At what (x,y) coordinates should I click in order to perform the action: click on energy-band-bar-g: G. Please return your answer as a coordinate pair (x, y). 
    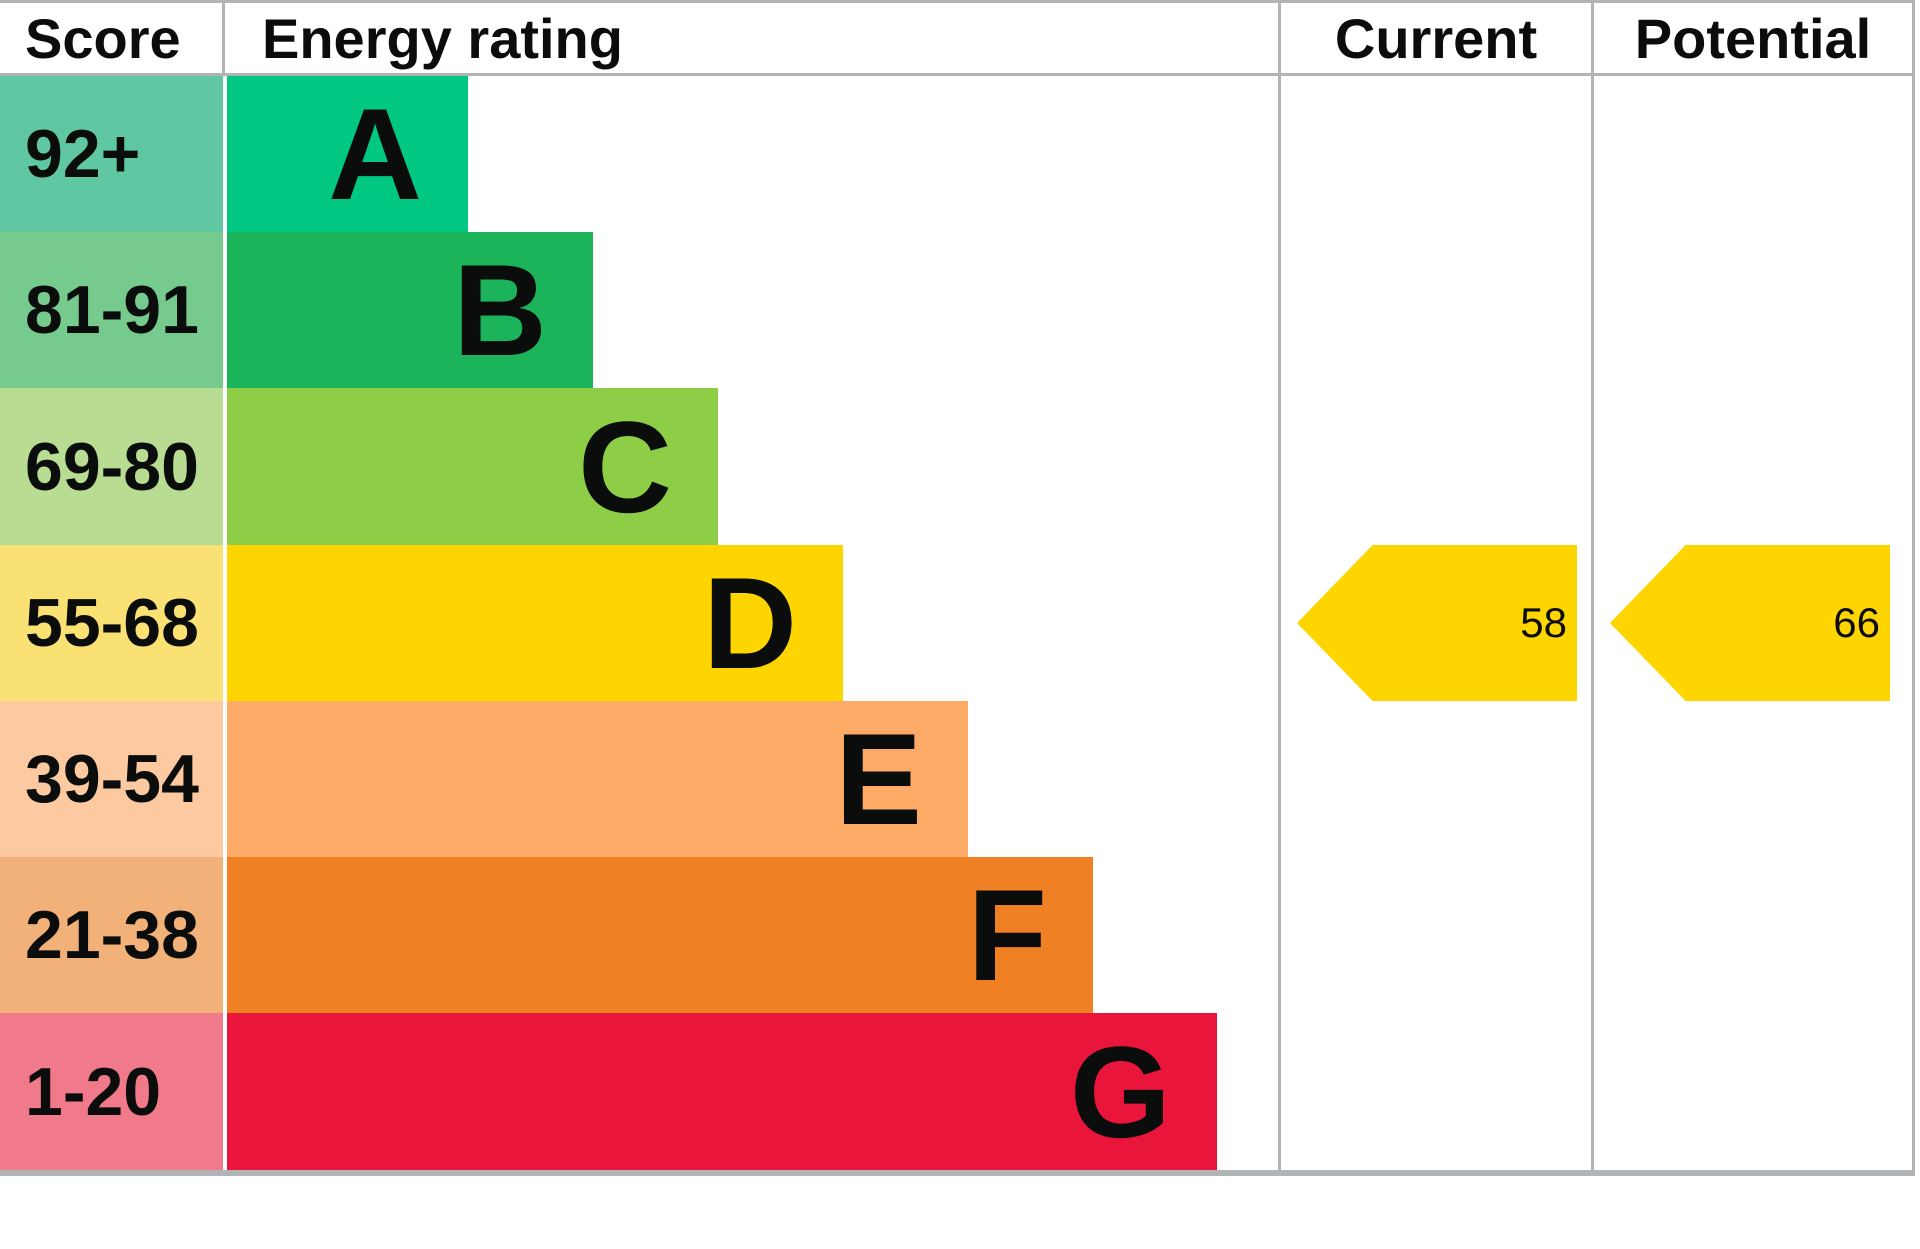
    Looking at the image, I should click on (722, 1091).